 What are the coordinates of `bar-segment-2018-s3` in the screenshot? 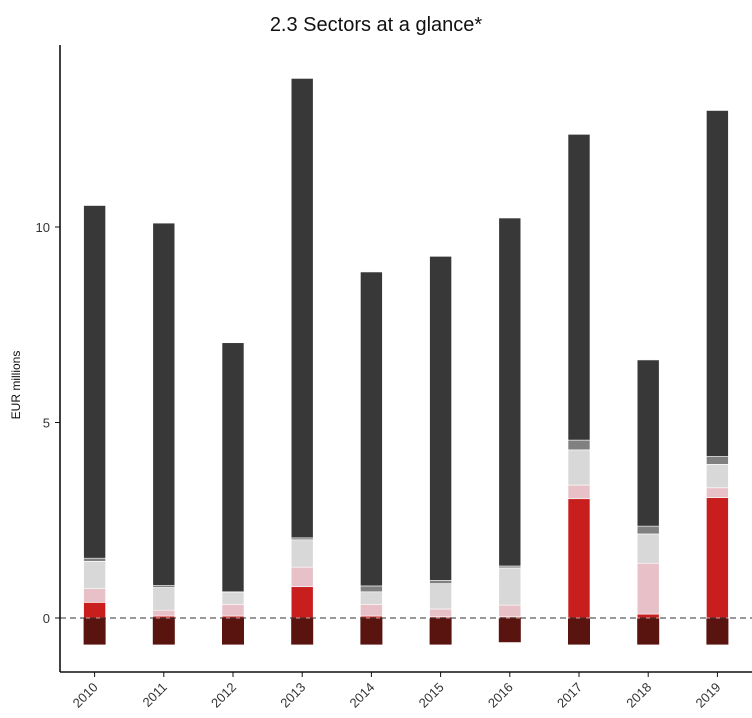 It's located at (648, 548).